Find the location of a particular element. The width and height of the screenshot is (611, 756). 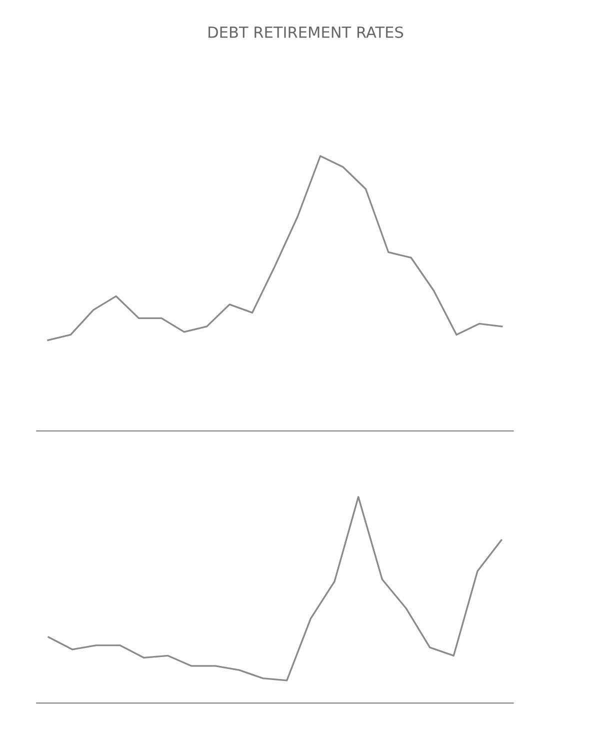

chart-title: DEBT RETIREMENT RATES is located at coordinates (306, 32).